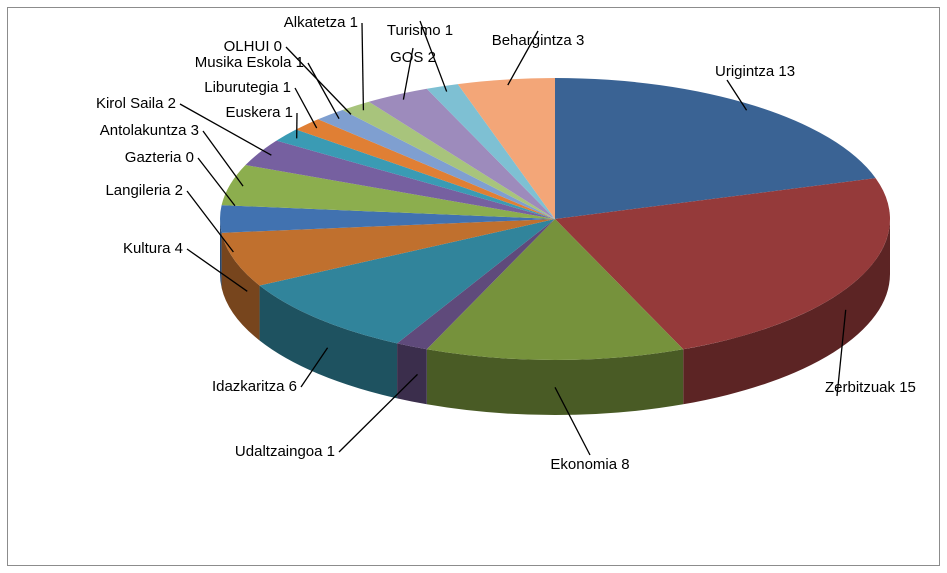  I want to click on label-name: Kirol Saila, so click(130, 103).